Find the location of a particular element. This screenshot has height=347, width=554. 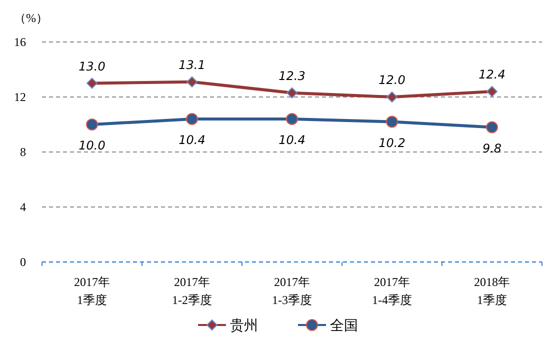

y-tick-label: 16 is located at coordinates (20, 42).